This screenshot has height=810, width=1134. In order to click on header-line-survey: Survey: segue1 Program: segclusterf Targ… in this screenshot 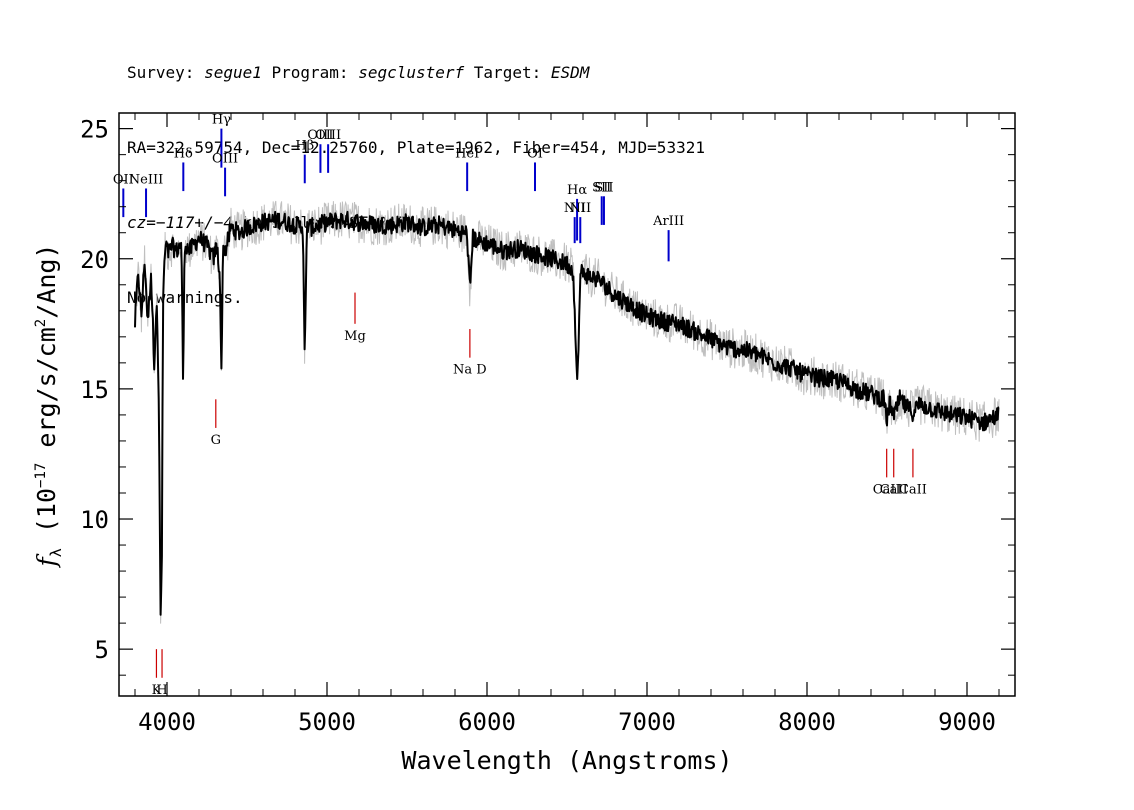, I will do `click(416, 72)`.